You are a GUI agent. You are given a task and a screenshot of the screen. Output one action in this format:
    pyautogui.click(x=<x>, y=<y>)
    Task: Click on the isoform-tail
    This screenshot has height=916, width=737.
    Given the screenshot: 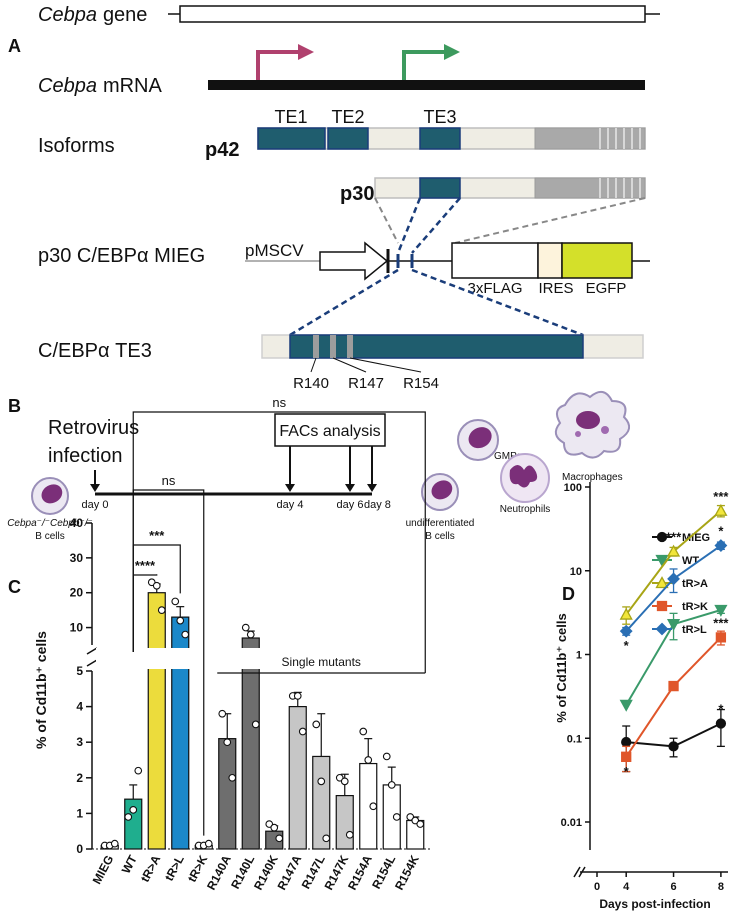 What is the action you would take?
    pyautogui.click(x=590, y=138)
    